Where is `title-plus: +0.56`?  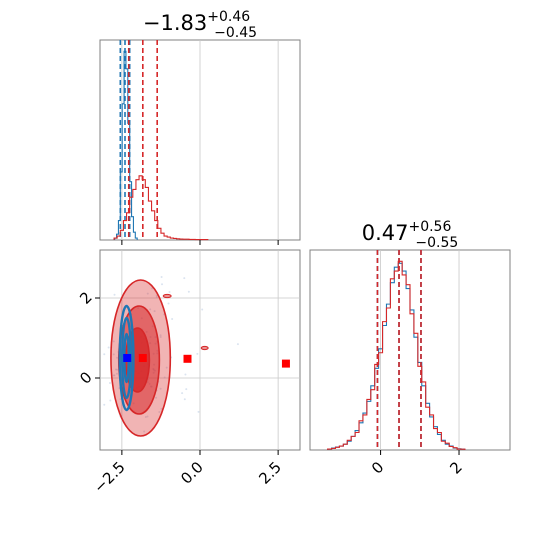
title-plus: +0.56 is located at coordinates (429, 227).